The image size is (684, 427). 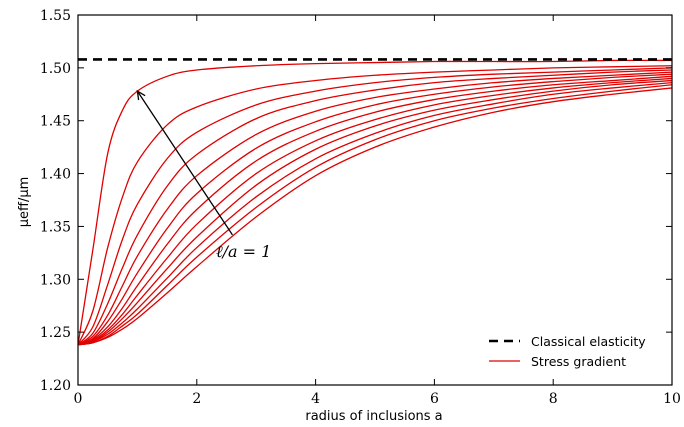 What do you see at coordinates (55, 280) in the screenshot?
I see `y-tick-label: 1.30` at bounding box center [55, 280].